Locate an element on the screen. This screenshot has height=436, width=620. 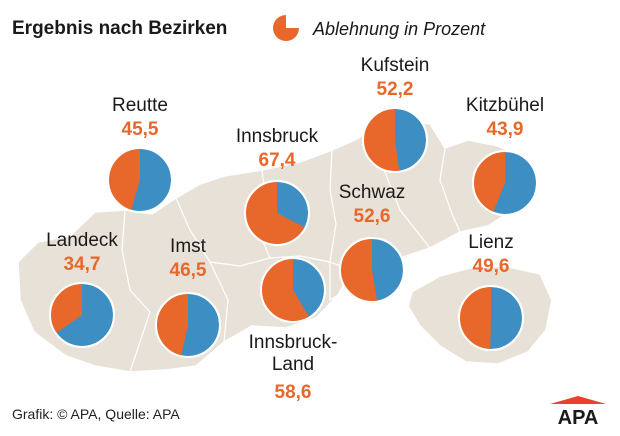
chart-title: Ergebnis nach Bezirken is located at coordinates (120, 28).